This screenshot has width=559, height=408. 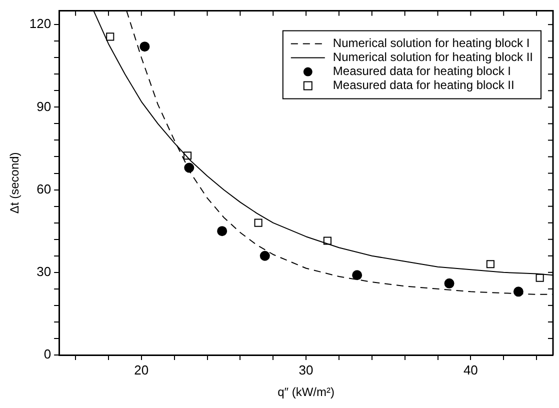 I want to click on x-axis-title: q″ (kW/m²), so click(x=306, y=392).